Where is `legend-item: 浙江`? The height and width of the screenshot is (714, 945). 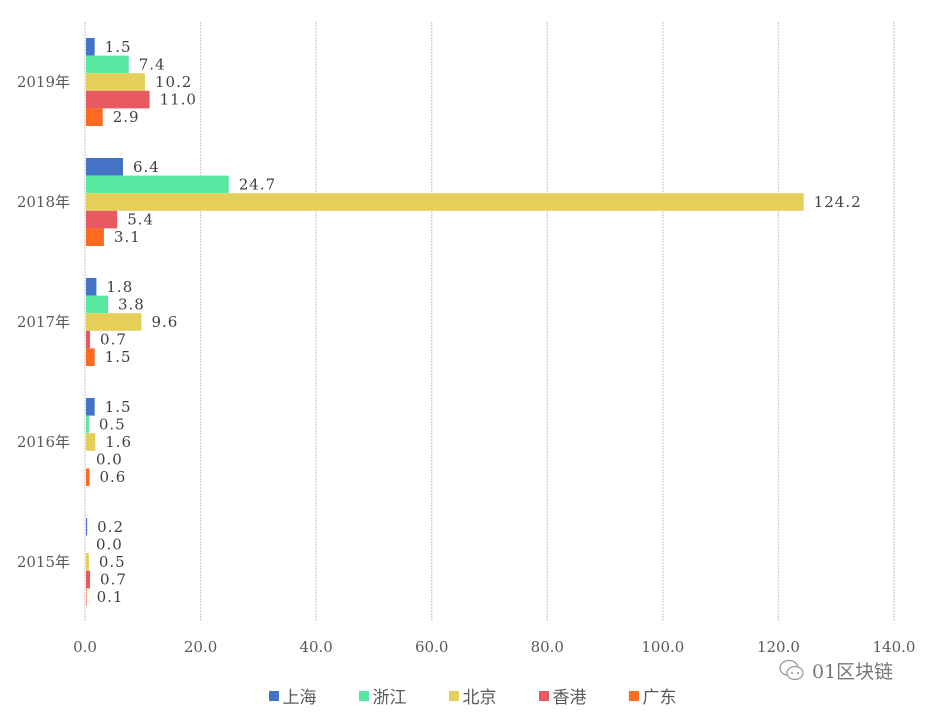 legend-item: 浙江 is located at coordinates (382, 695).